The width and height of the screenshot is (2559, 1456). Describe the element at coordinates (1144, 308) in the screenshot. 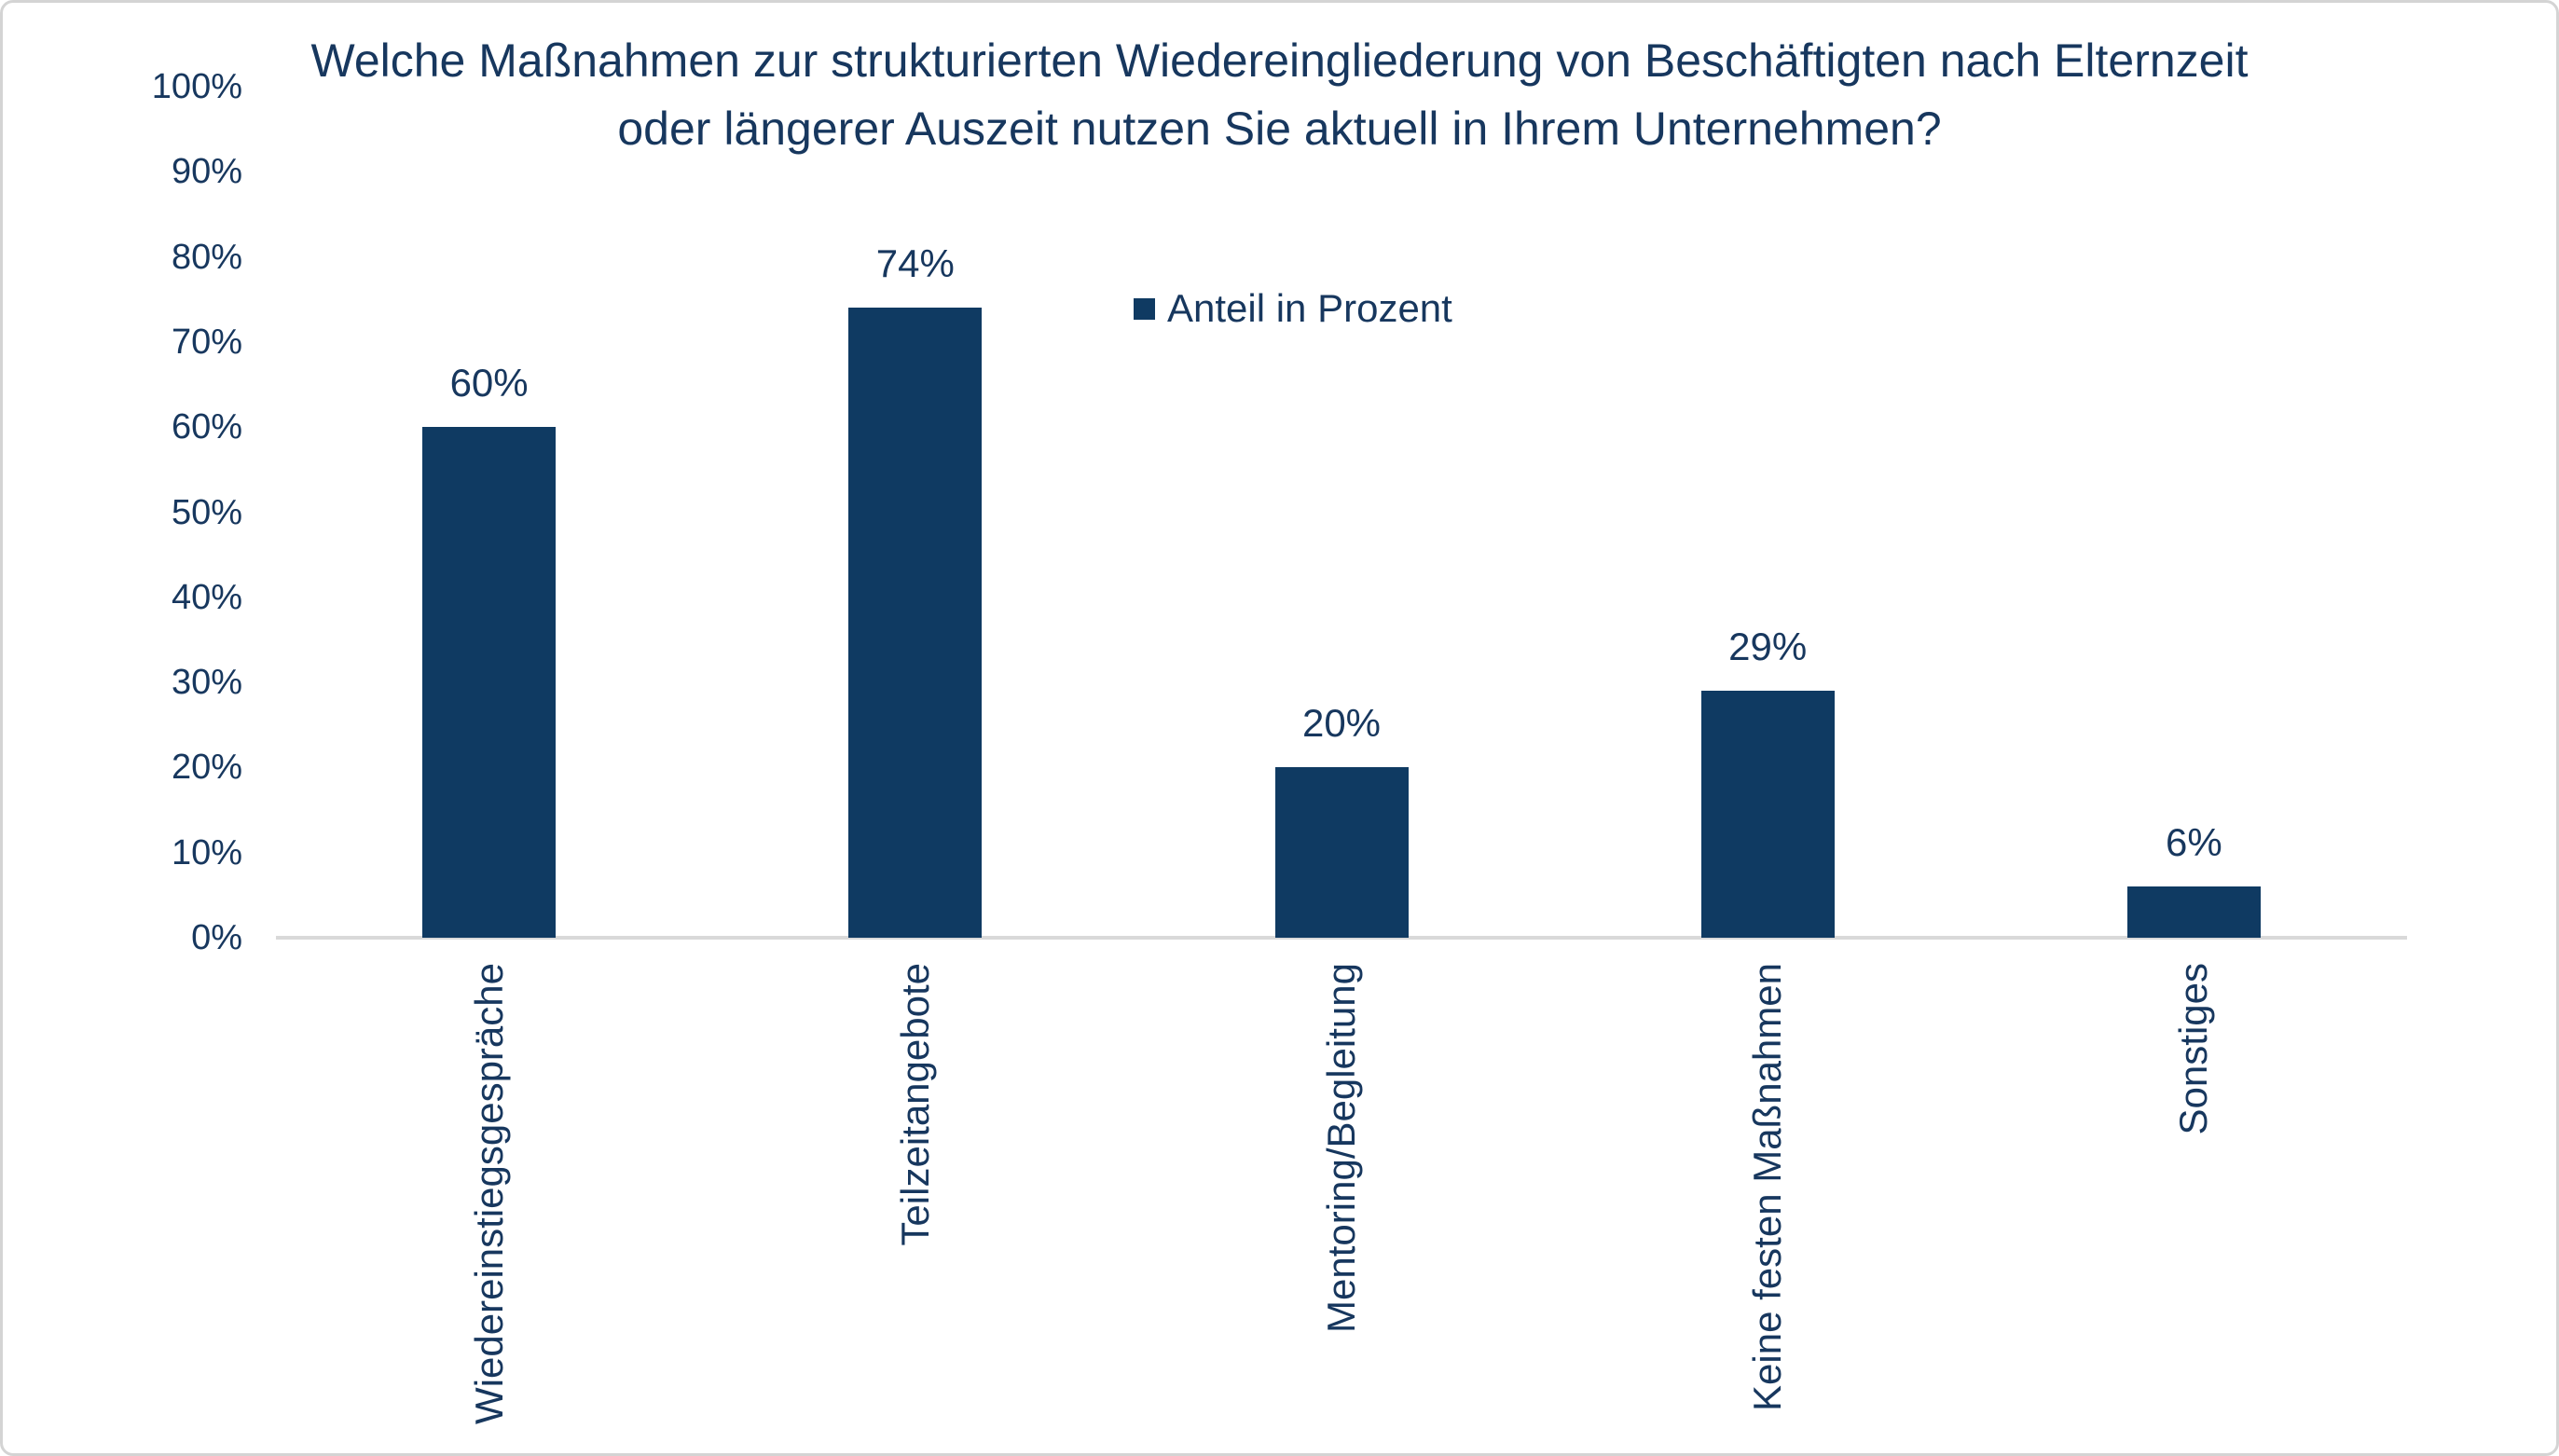

I see `legend-marker-square` at that location.